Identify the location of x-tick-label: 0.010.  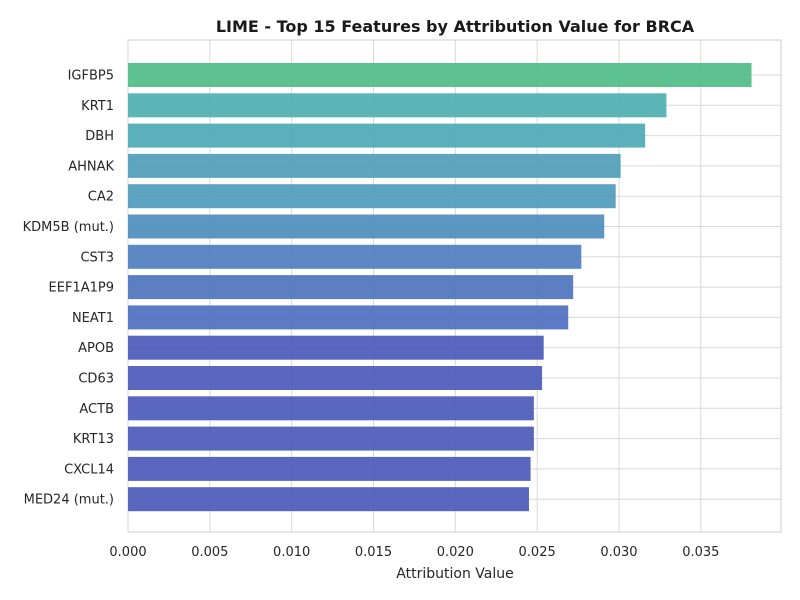
(291, 552).